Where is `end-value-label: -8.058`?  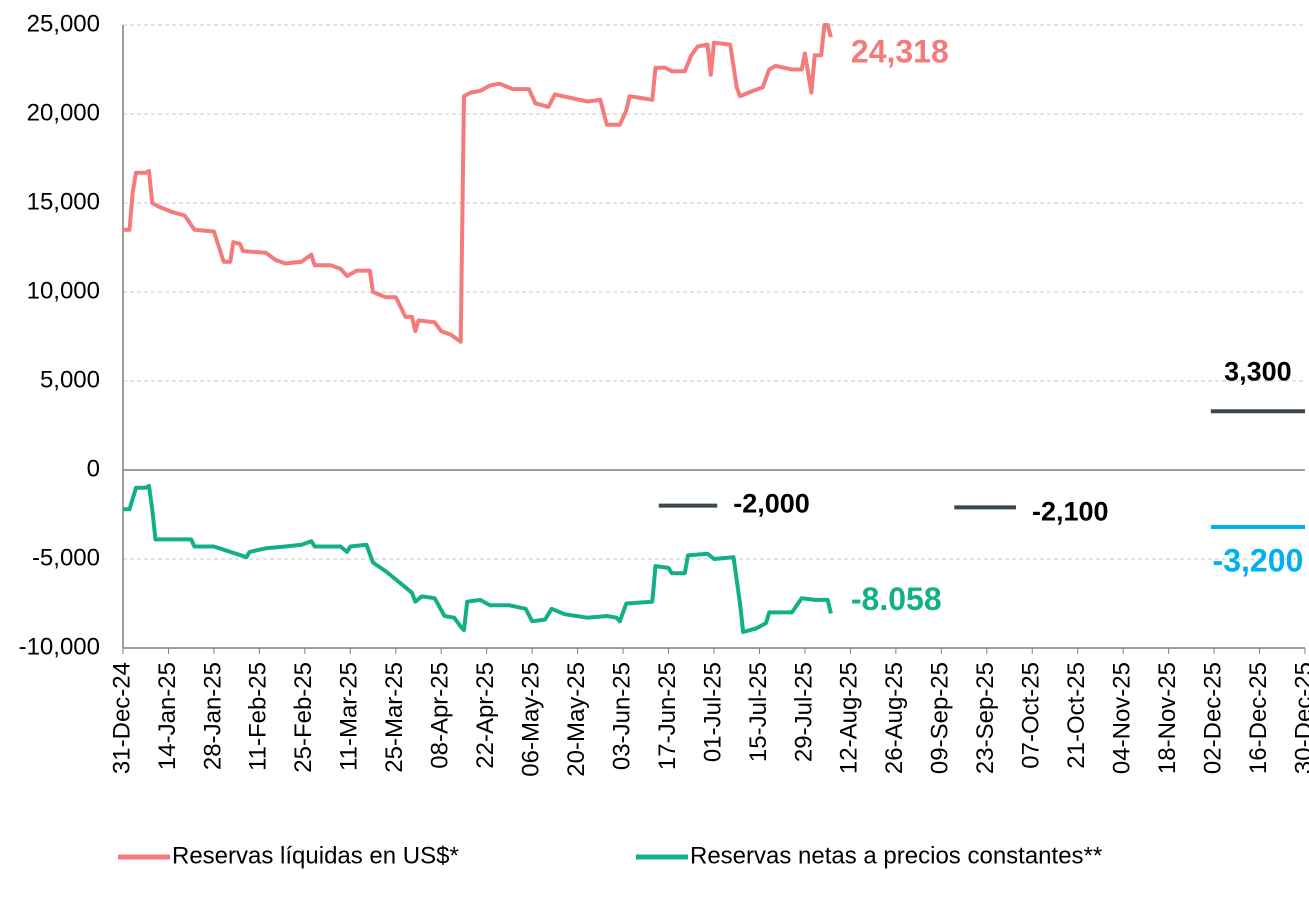
end-value-label: -8.058 is located at coordinates (896, 599).